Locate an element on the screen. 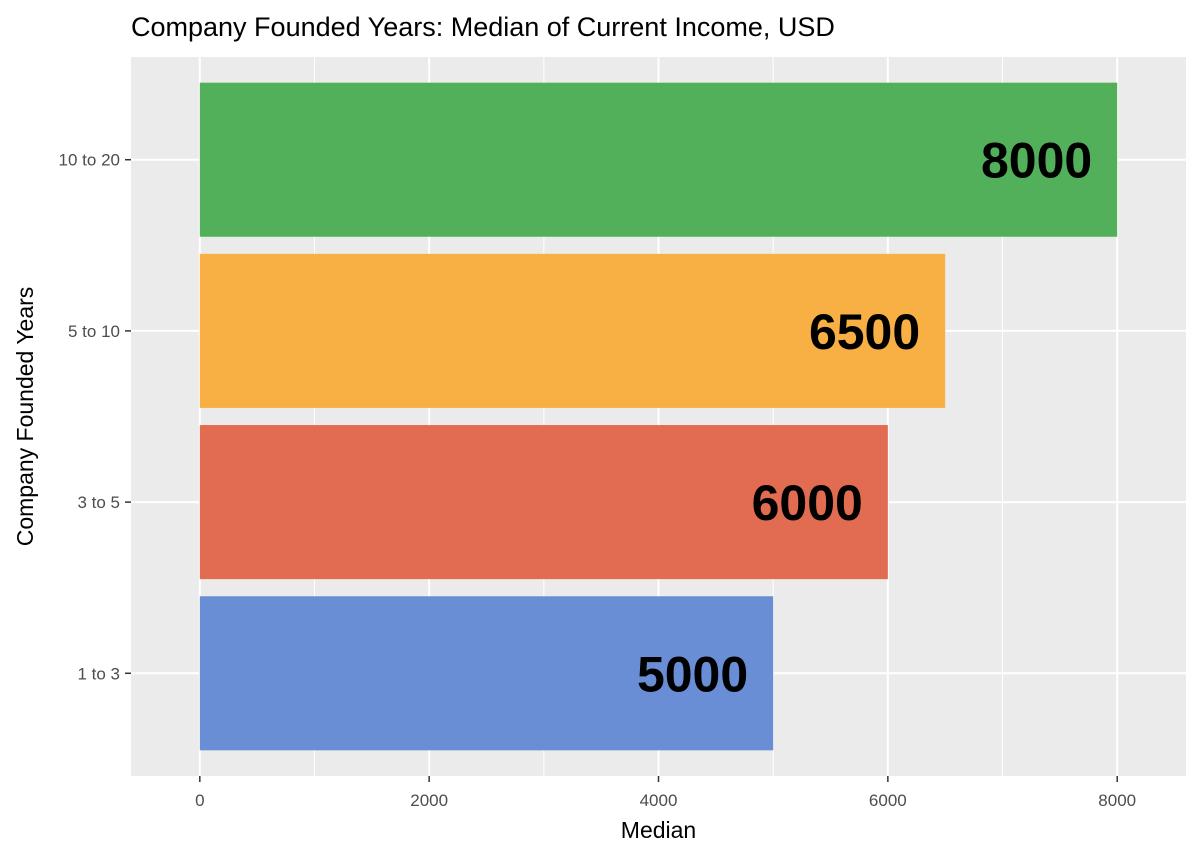  x-axis-title: Median is located at coordinates (658, 830).